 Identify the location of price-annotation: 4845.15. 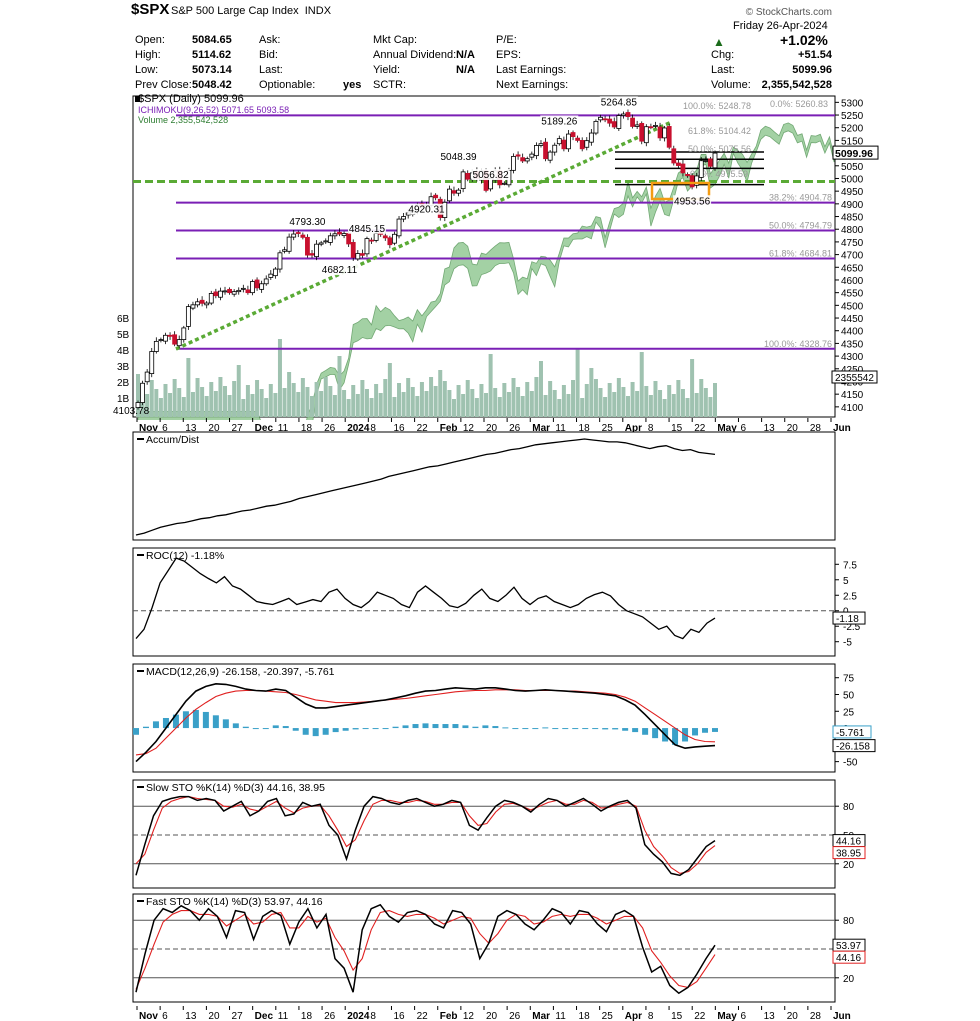
(367, 229).